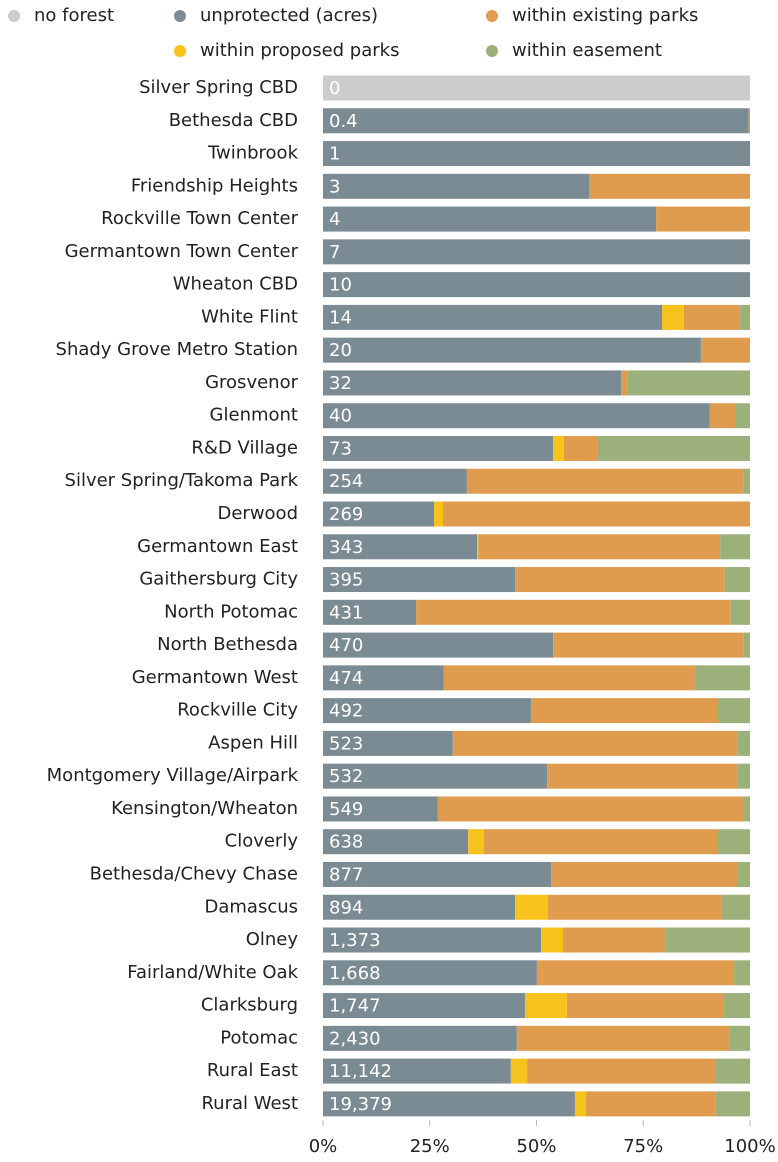  I want to click on bar-label: 11,142, so click(360, 1071).